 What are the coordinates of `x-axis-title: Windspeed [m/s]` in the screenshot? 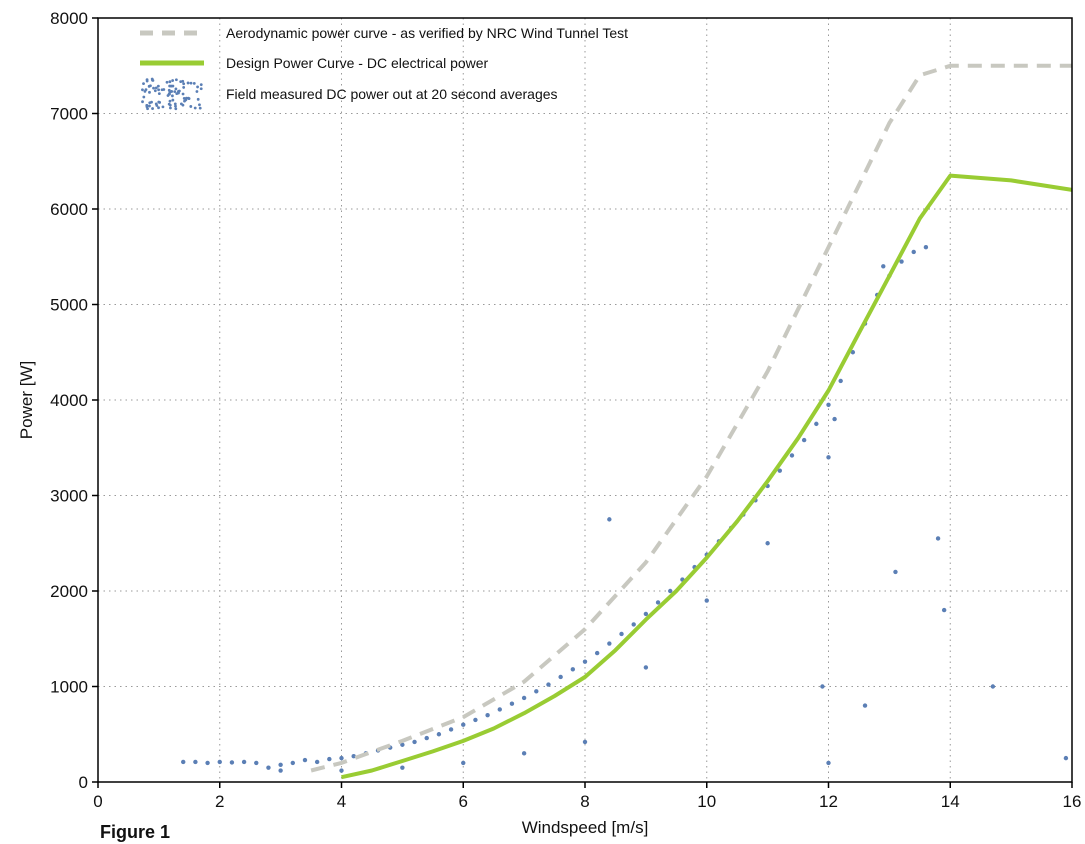 It's located at (585, 827).